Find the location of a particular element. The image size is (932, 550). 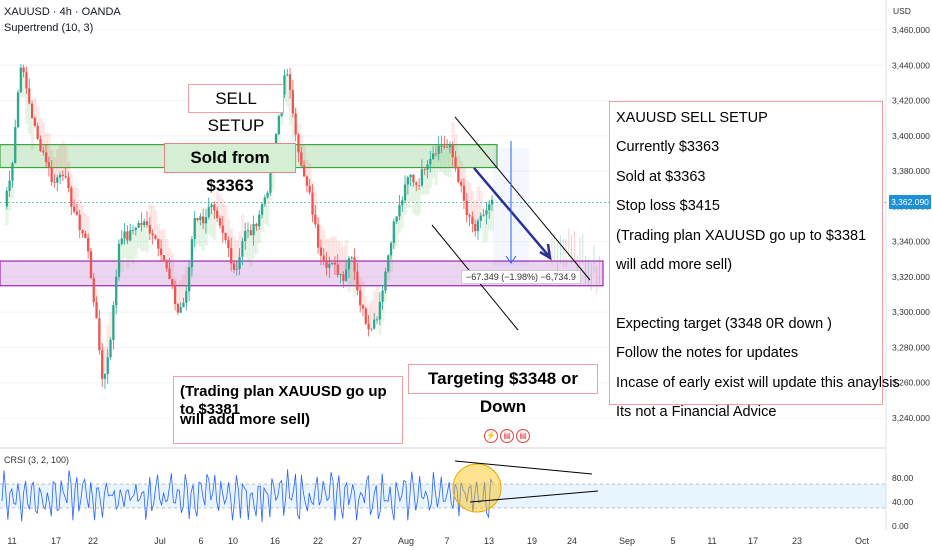

crsi-label: CRSI (3, 2, 100) is located at coordinates (37, 460).